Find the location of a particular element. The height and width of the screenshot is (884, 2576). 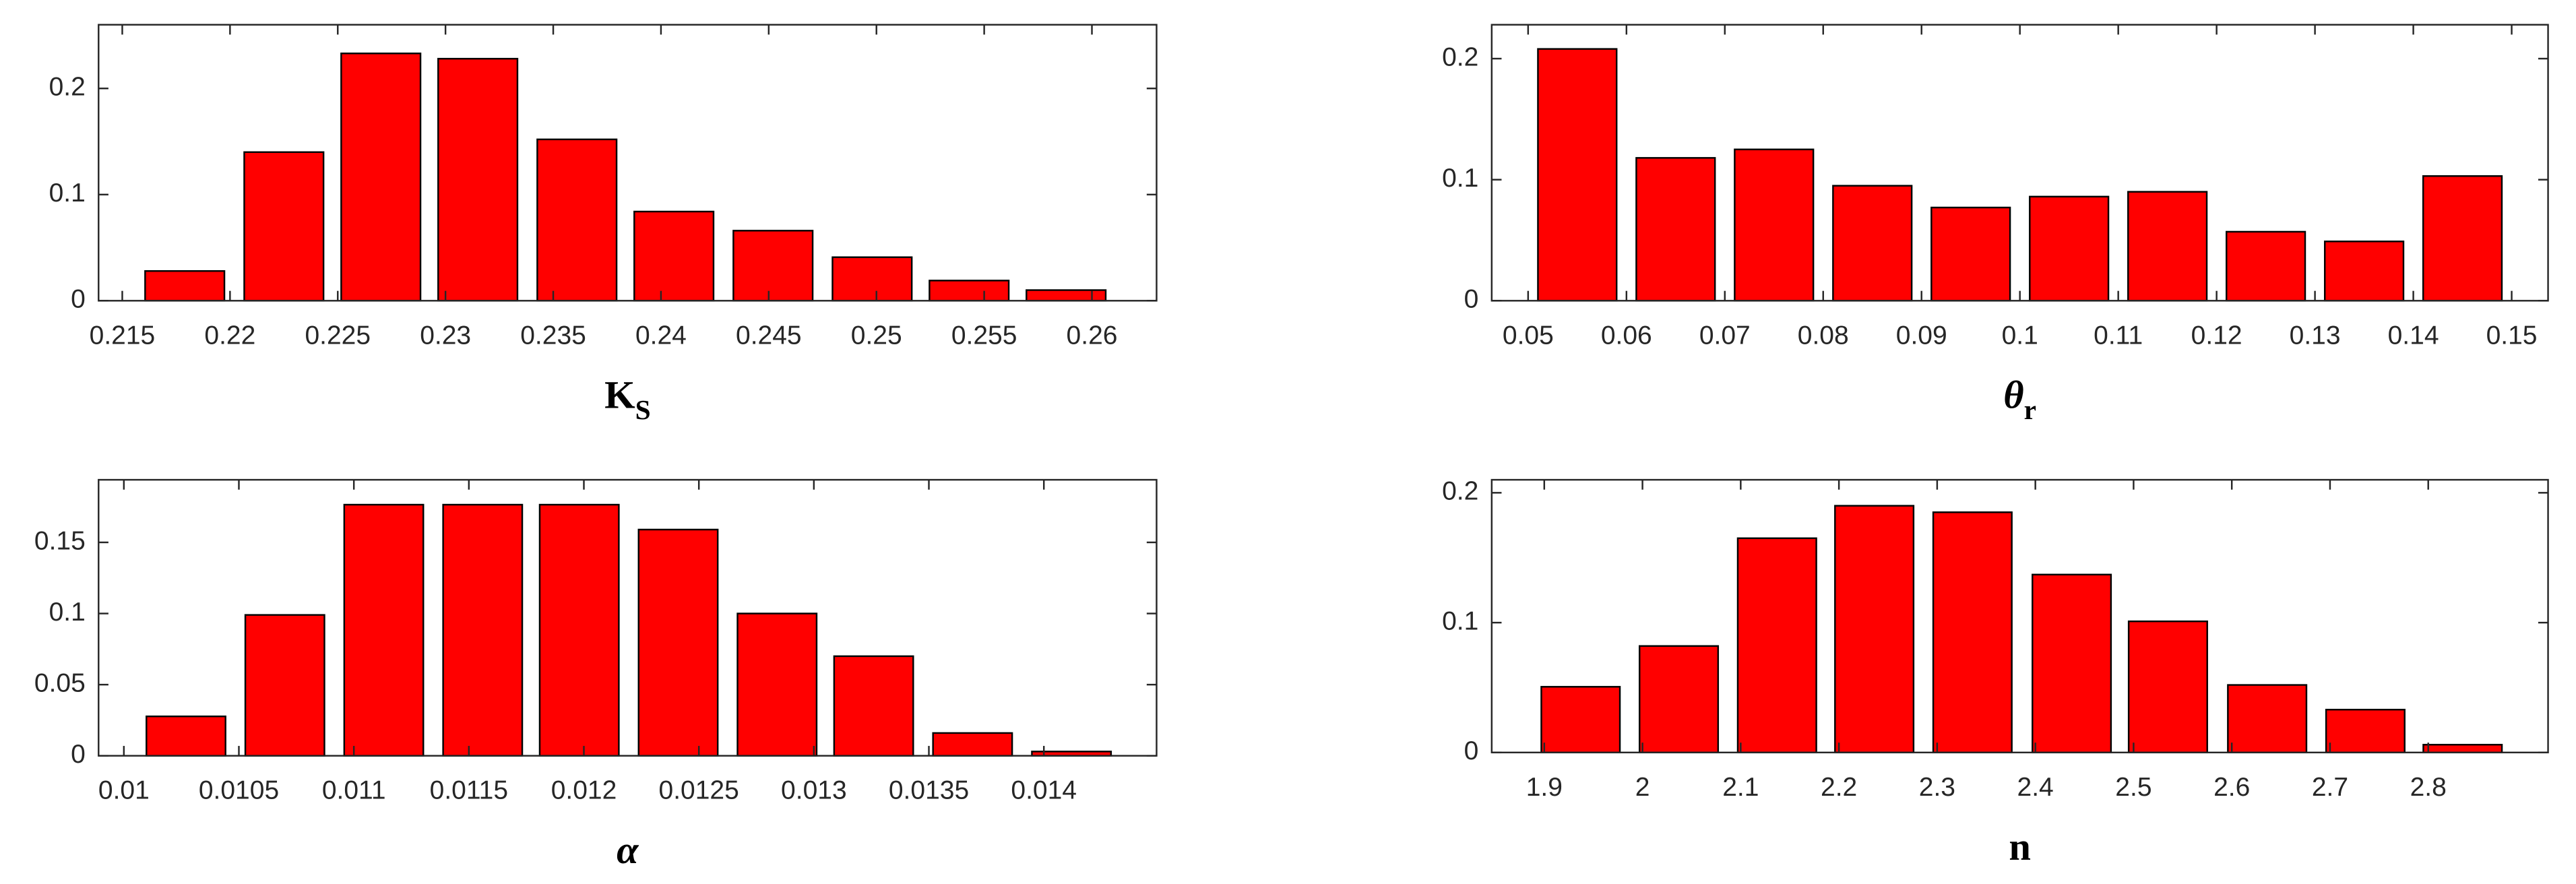

x-tick-label: 0.245 is located at coordinates (769, 336).